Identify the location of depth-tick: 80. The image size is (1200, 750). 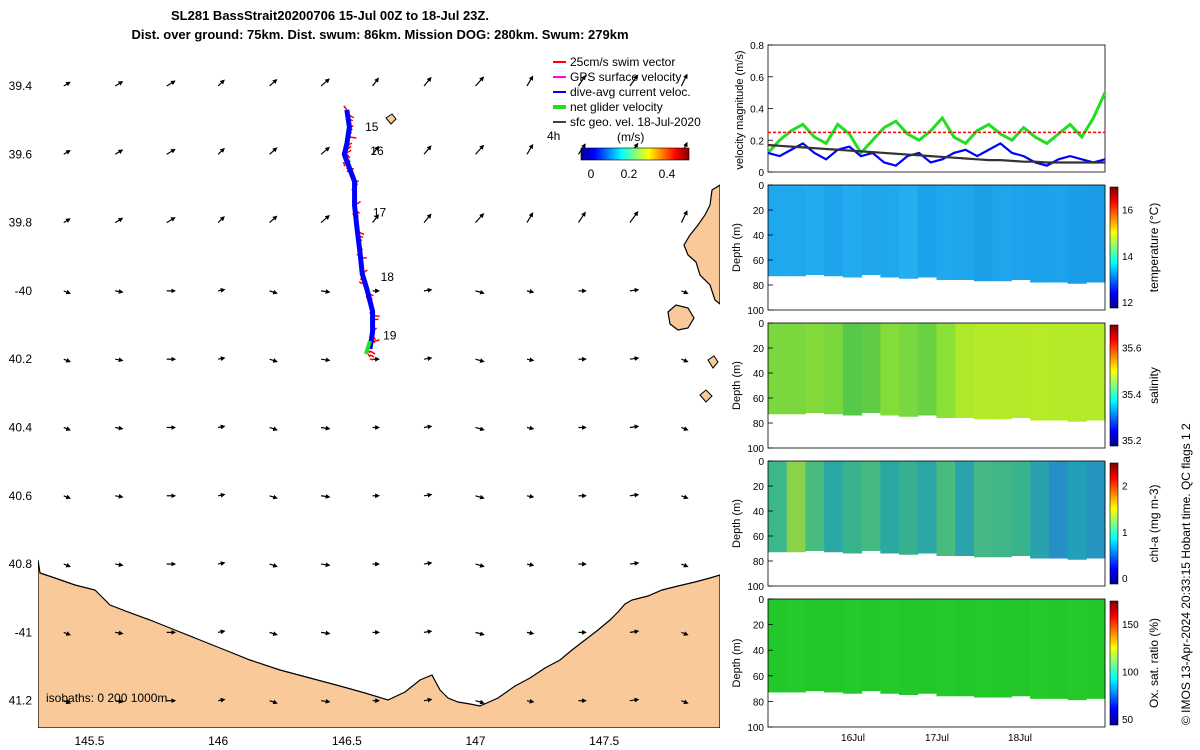
(759, 286).